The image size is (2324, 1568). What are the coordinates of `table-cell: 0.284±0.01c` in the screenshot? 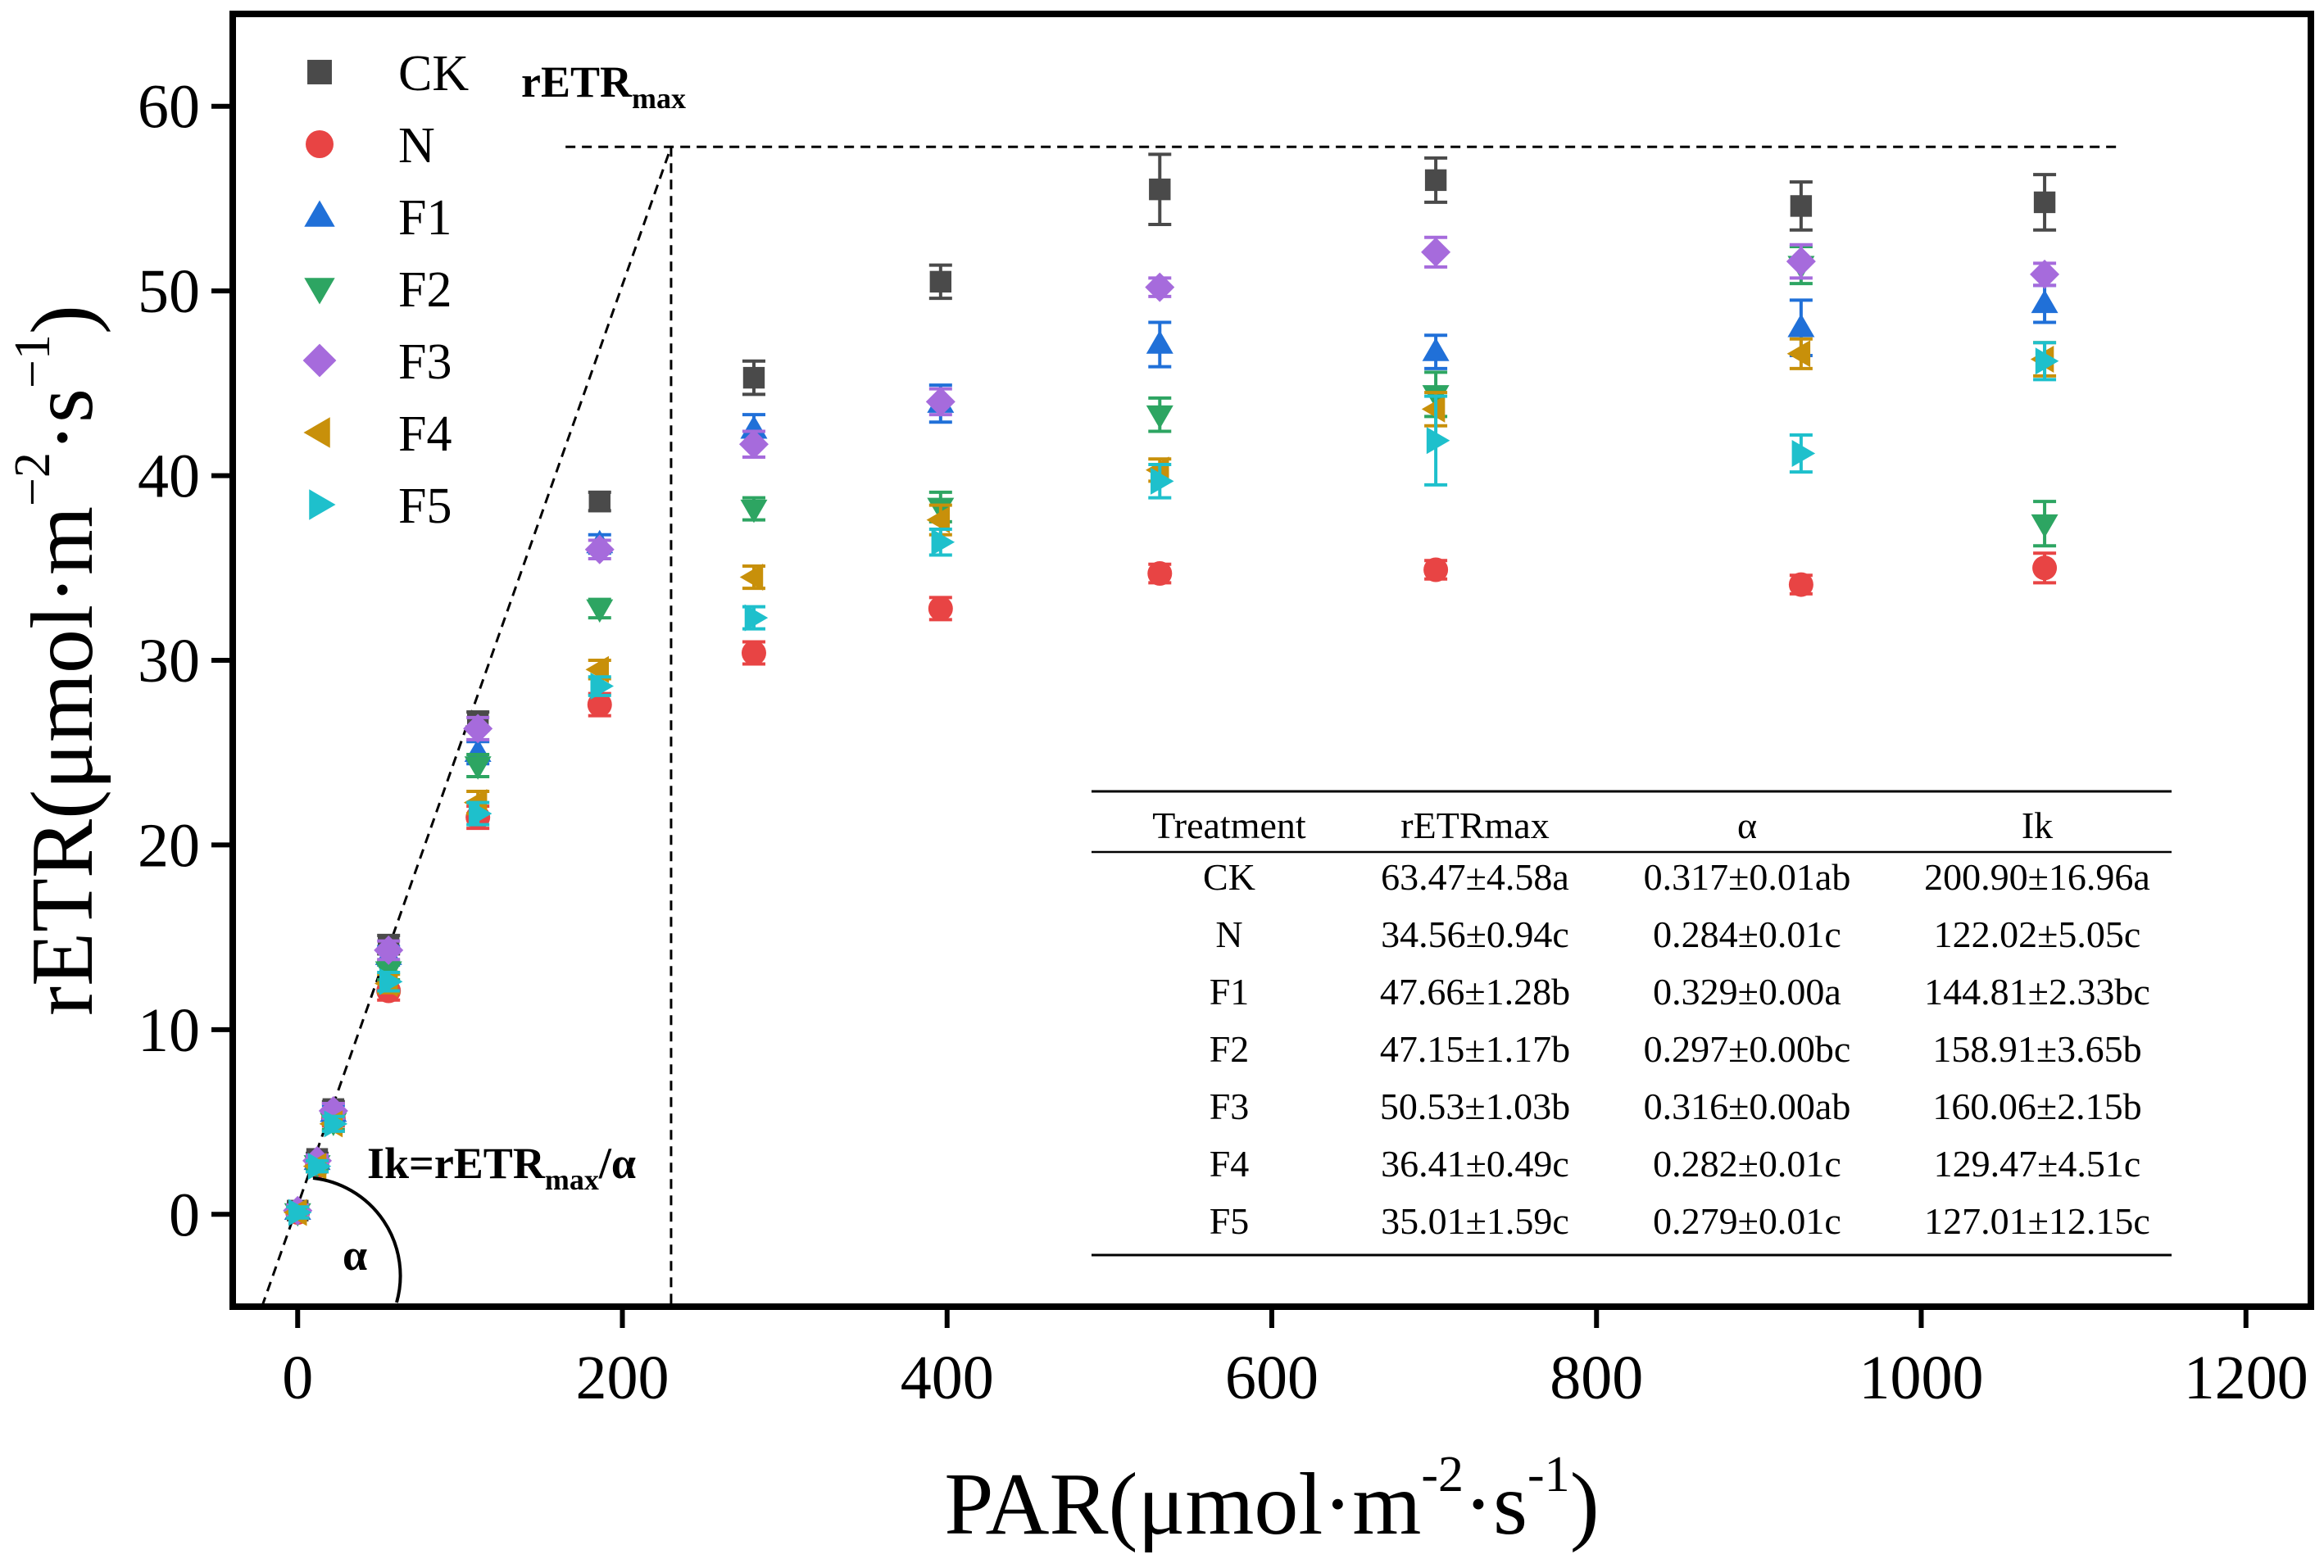 It's located at (1747, 934).